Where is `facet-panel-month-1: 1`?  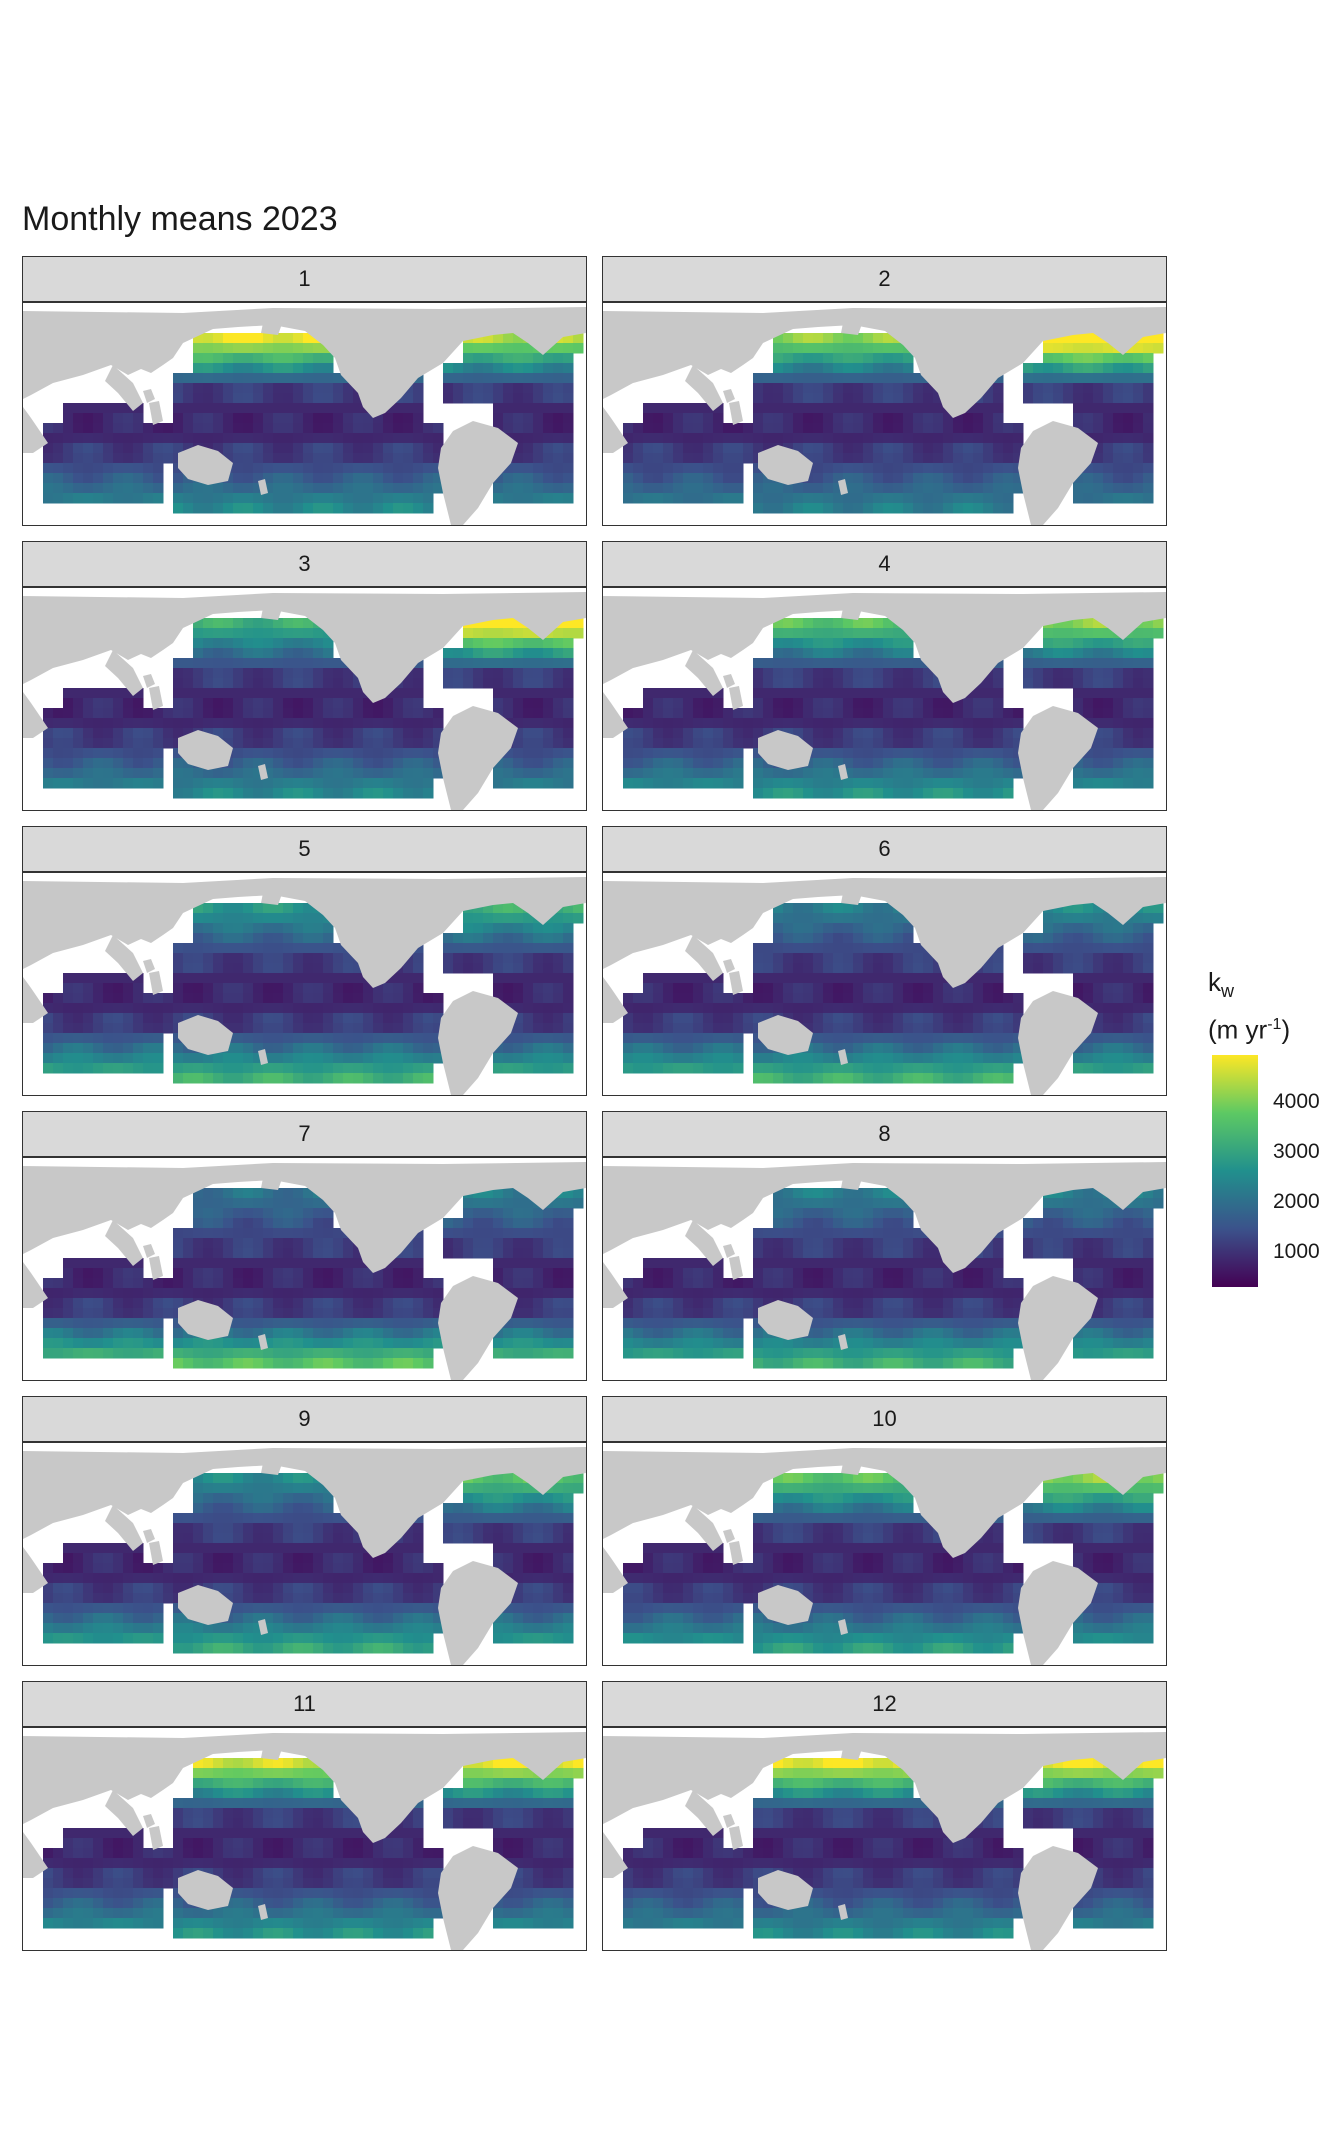 facet-panel-month-1: 1 is located at coordinates (304, 391).